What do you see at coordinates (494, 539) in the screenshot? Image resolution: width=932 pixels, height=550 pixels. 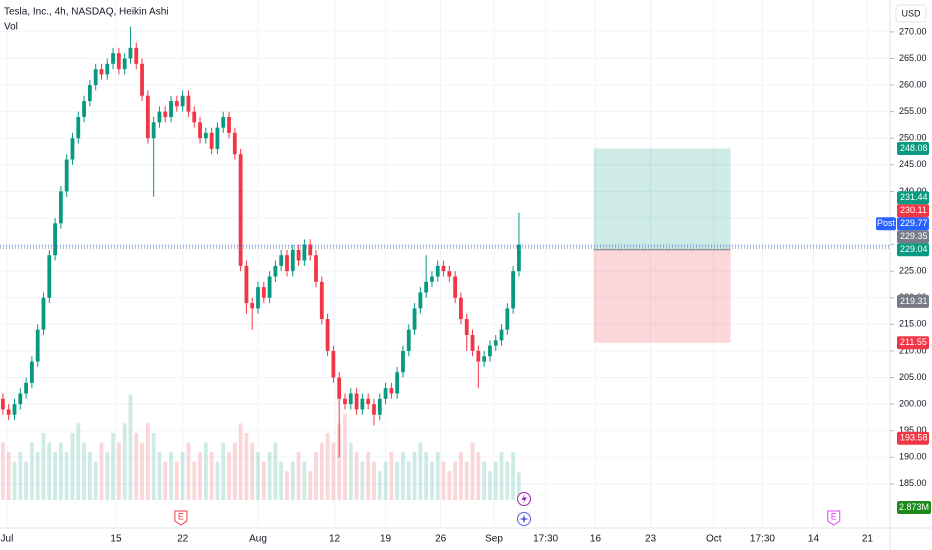 I see `x-tick-label: Sep` at bounding box center [494, 539].